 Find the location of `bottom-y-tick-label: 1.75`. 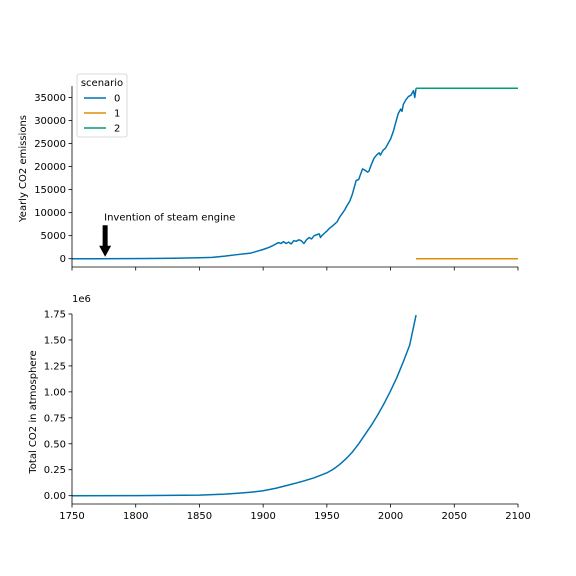

bottom-y-tick-label: 1.75 is located at coordinates (55, 315).